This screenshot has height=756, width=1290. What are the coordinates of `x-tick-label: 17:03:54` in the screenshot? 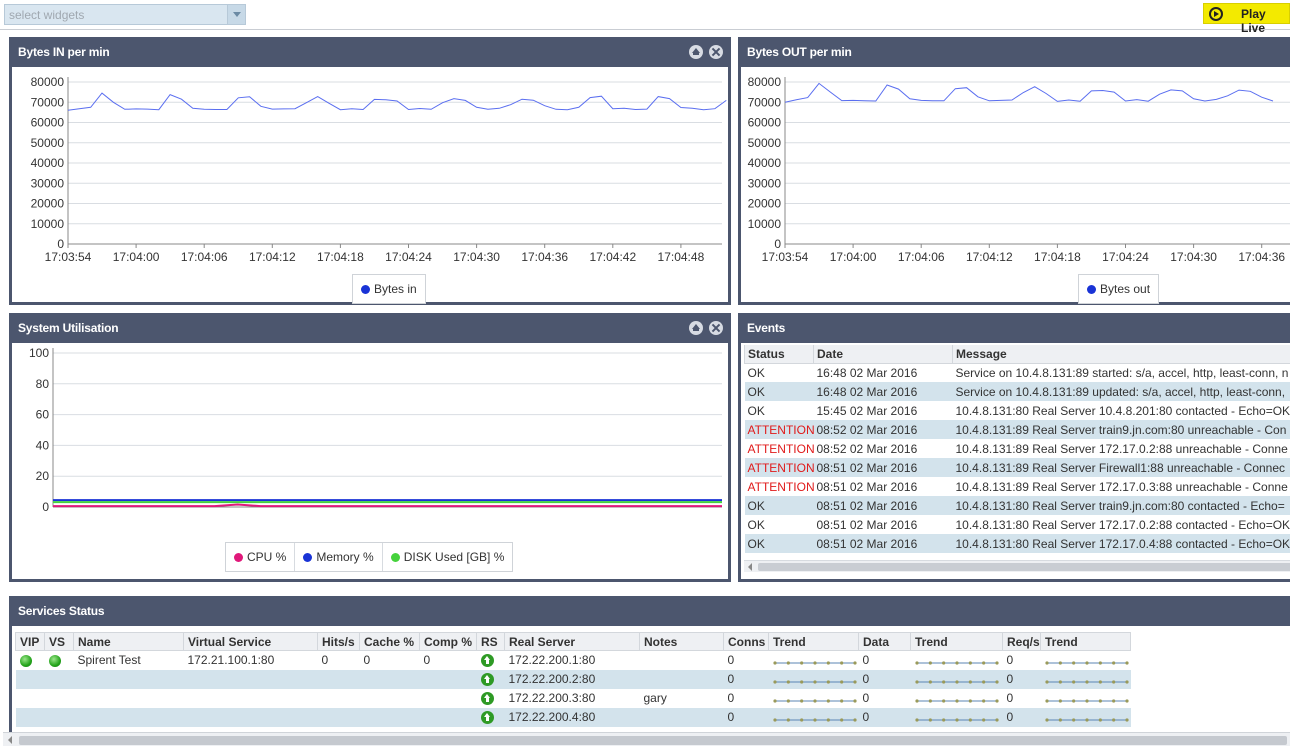 It's located at (785, 257).